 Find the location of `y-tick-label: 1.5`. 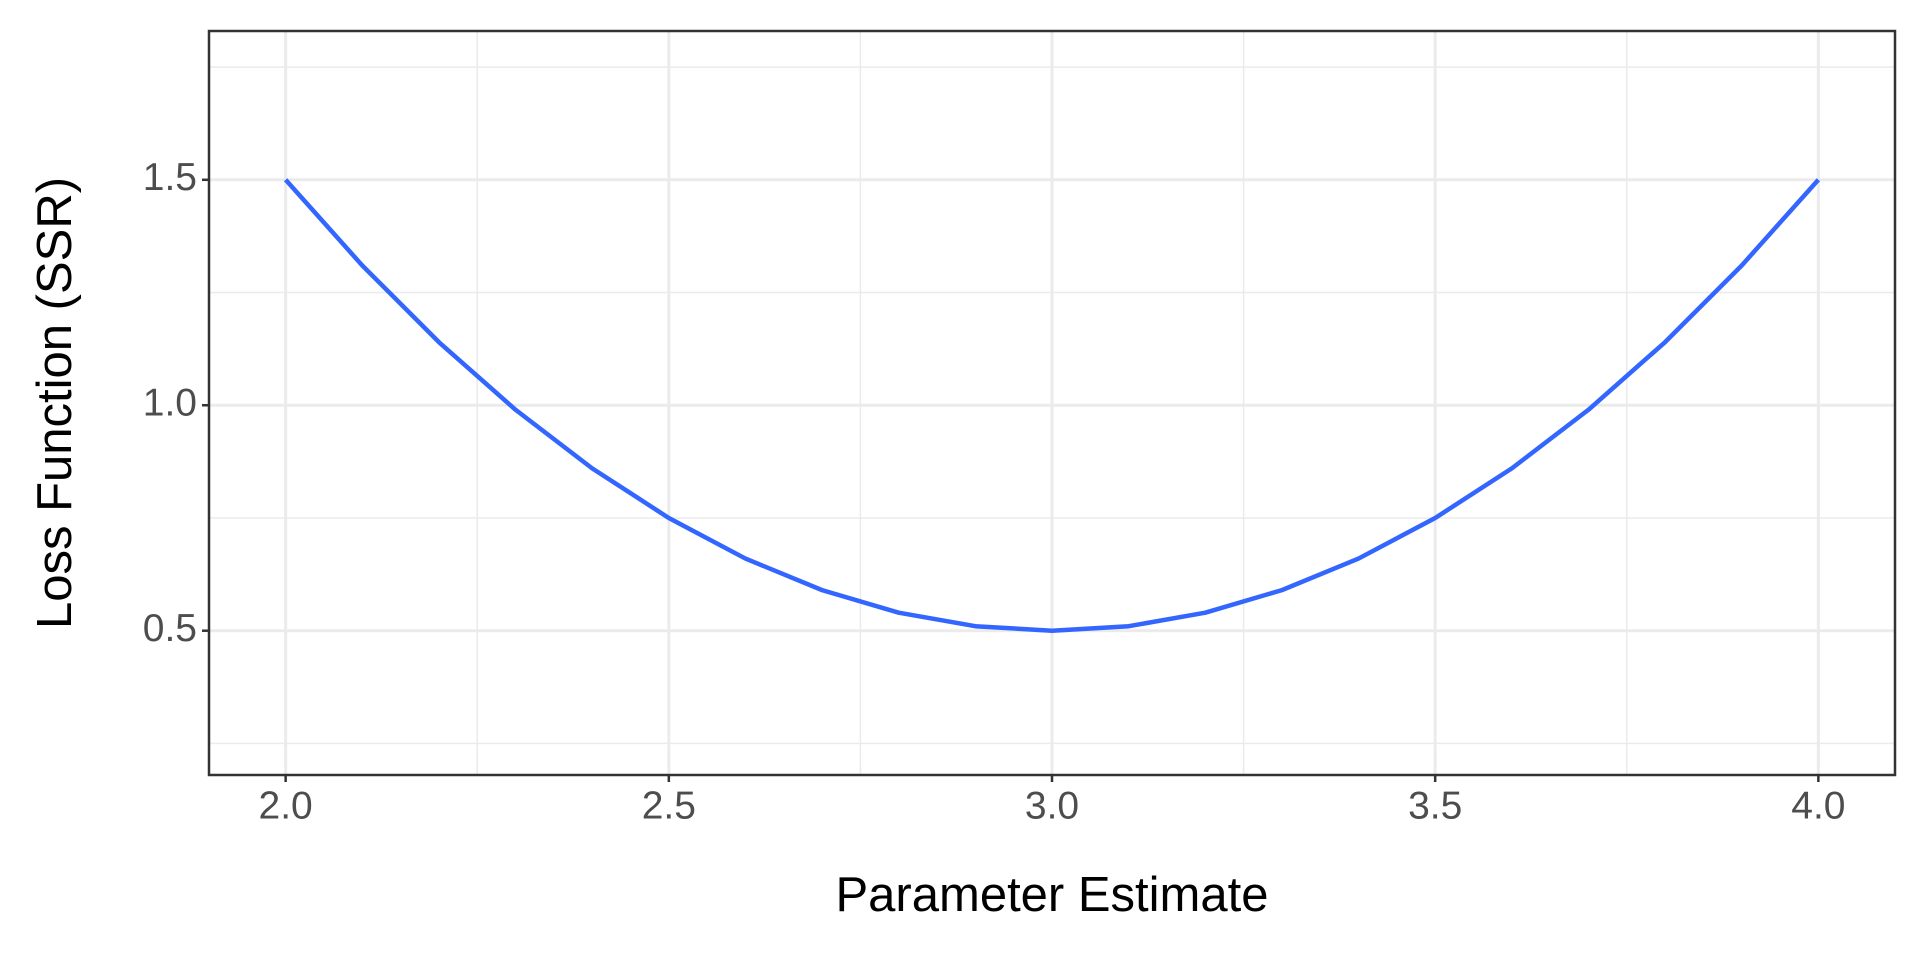

y-tick-label: 1.5 is located at coordinates (170, 177).